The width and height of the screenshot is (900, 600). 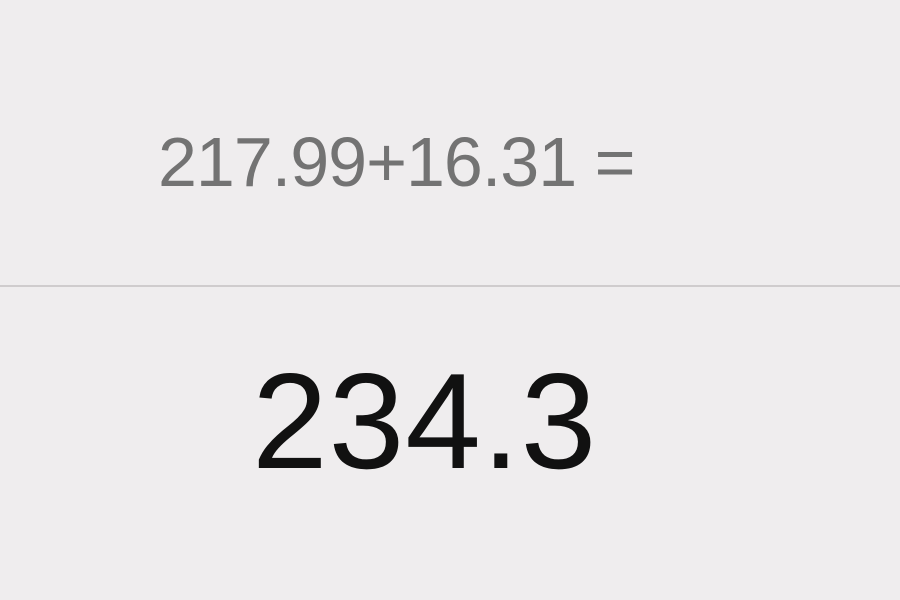 What do you see at coordinates (425, 421) in the screenshot?
I see `result-text: 234.3` at bounding box center [425, 421].